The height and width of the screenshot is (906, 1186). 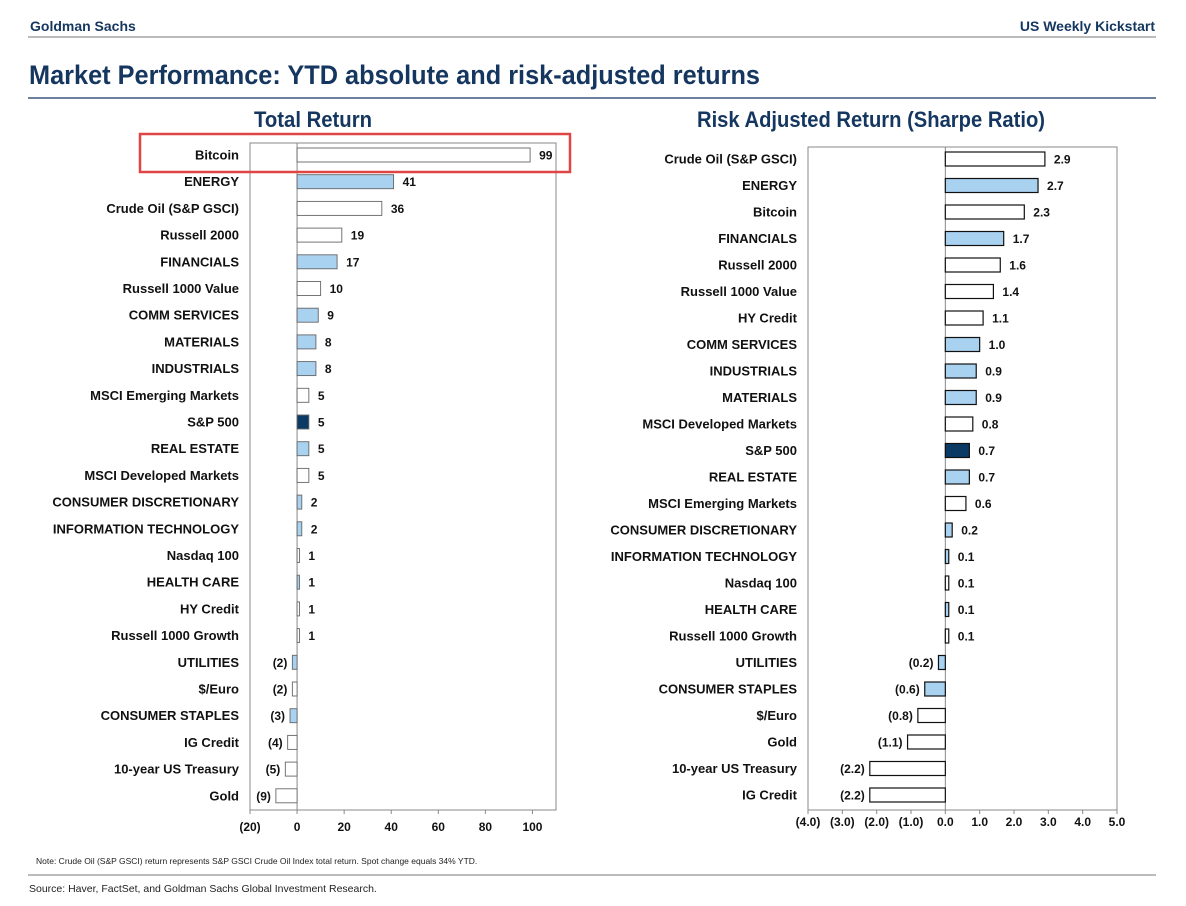 I want to click on brand-name: Goldman Sachs, so click(x=83, y=26).